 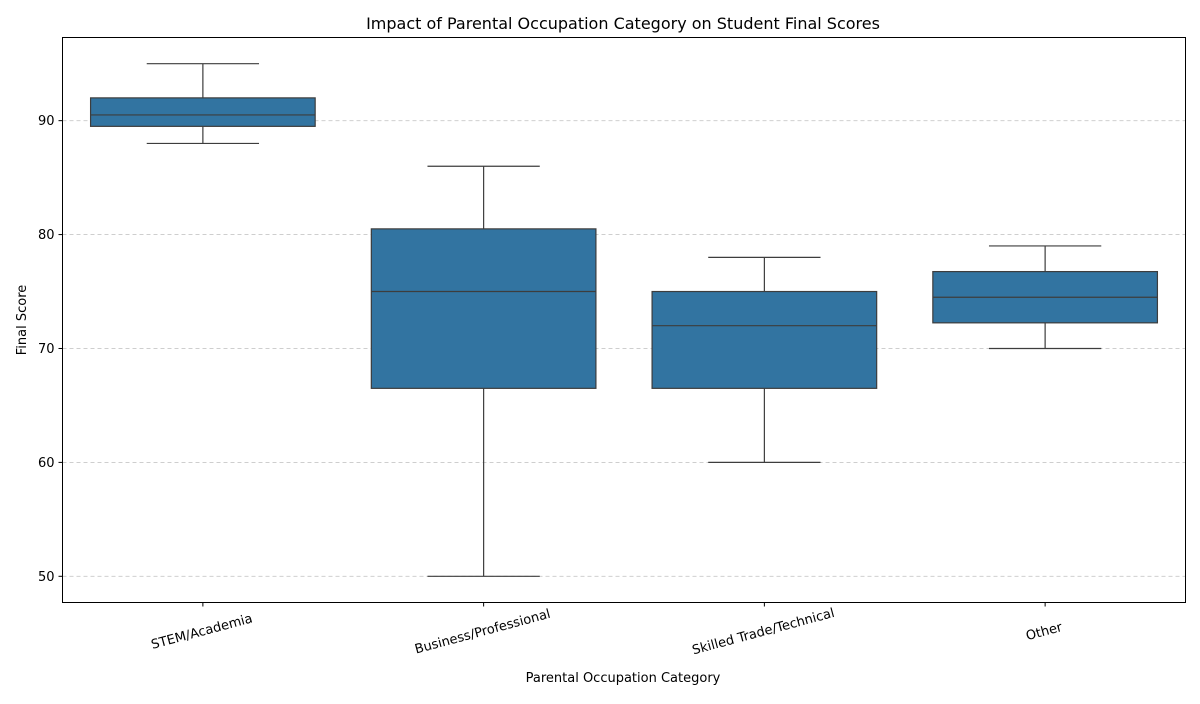 What do you see at coordinates (1044, 632) in the screenshot?
I see `x-tick-label: Other` at bounding box center [1044, 632].